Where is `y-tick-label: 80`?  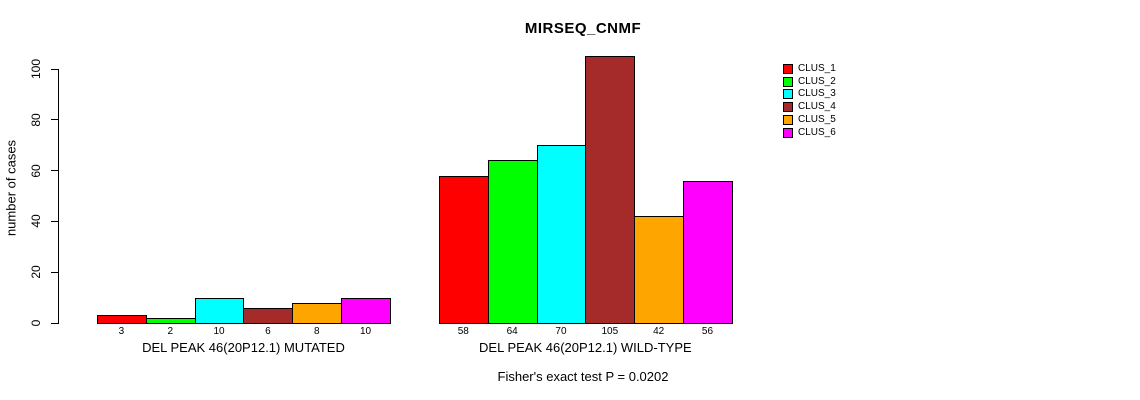 y-tick-label: 80 is located at coordinates (36, 120).